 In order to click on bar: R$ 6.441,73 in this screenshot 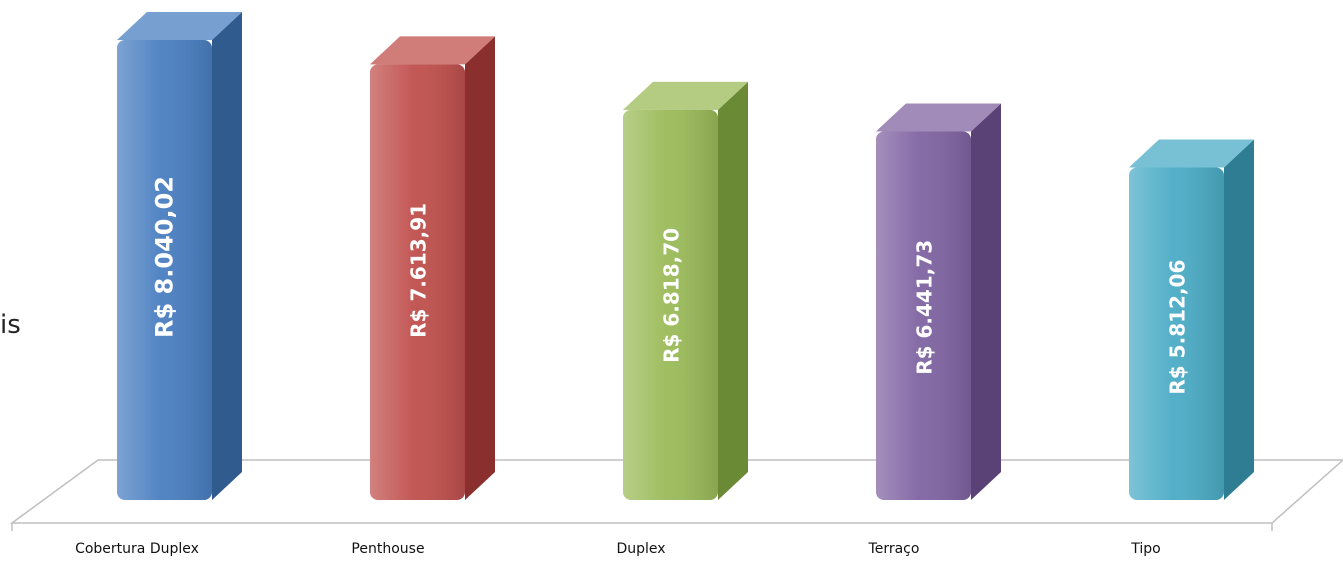, I will do `click(938, 302)`.